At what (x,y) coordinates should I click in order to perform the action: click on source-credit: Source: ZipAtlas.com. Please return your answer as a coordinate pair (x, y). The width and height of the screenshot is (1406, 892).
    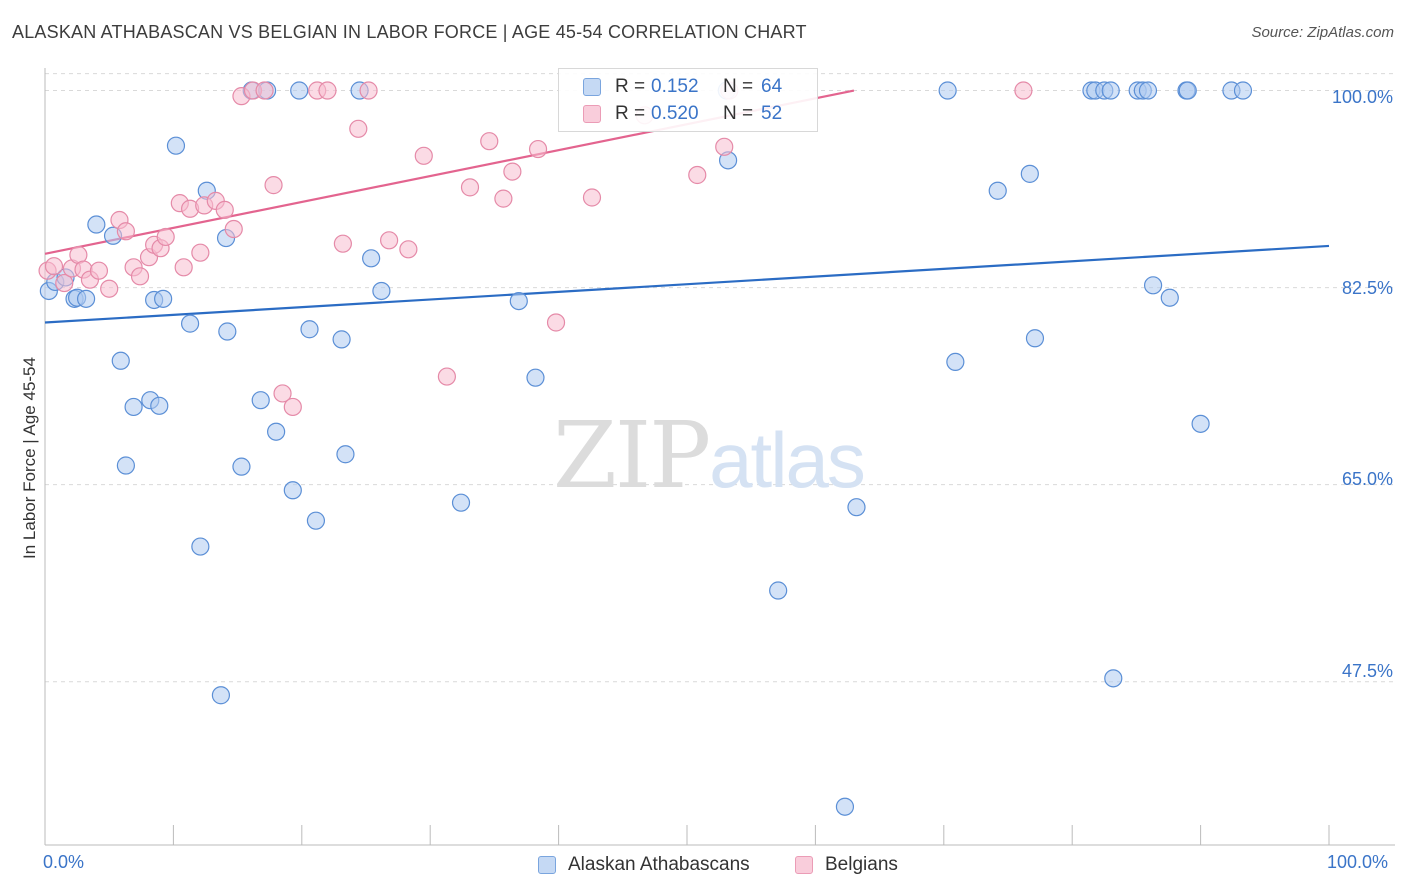
    Looking at the image, I should click on (1322, 32).